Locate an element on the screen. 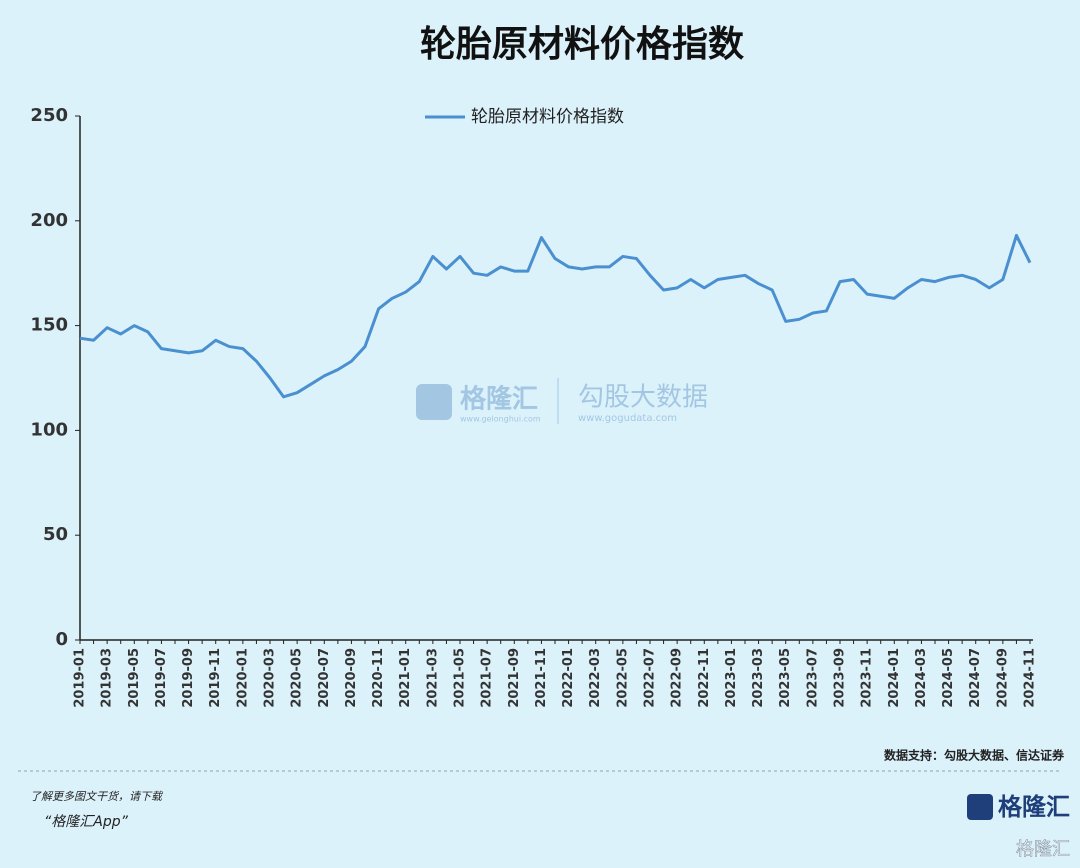  x-tick-label: 2021-05 is located at coordinates (460, 678).